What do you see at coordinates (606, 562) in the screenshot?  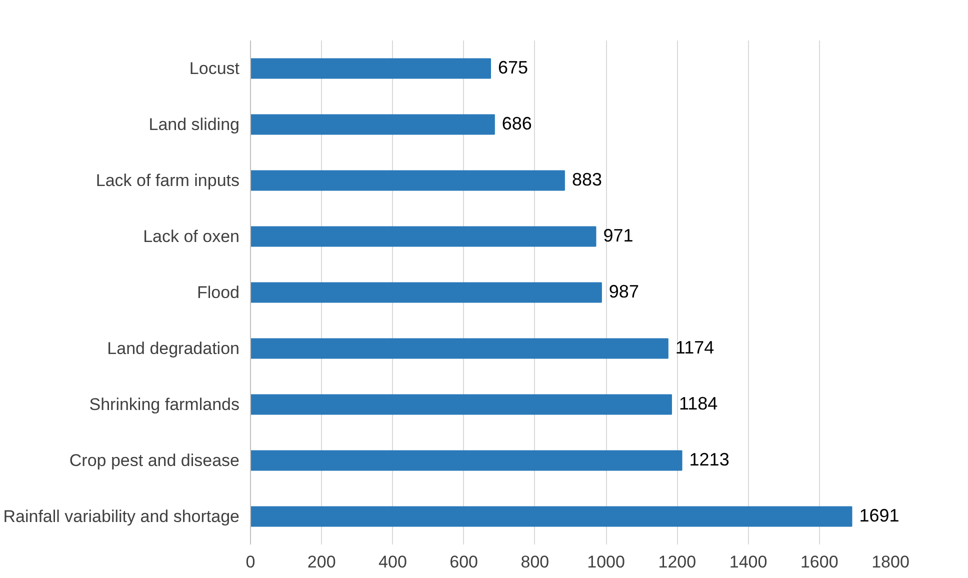 I see `x-tick-label: 1000` at bounding box center [606, 562].